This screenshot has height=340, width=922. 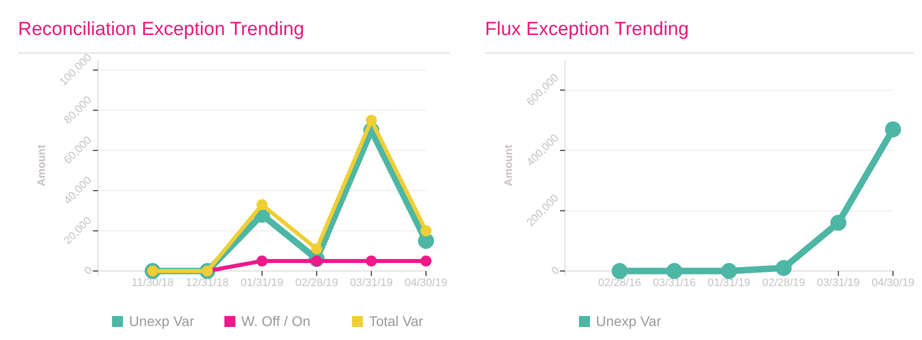 I want to click on chart-title: Flux Exception Trending, so click(x=587, y=29).